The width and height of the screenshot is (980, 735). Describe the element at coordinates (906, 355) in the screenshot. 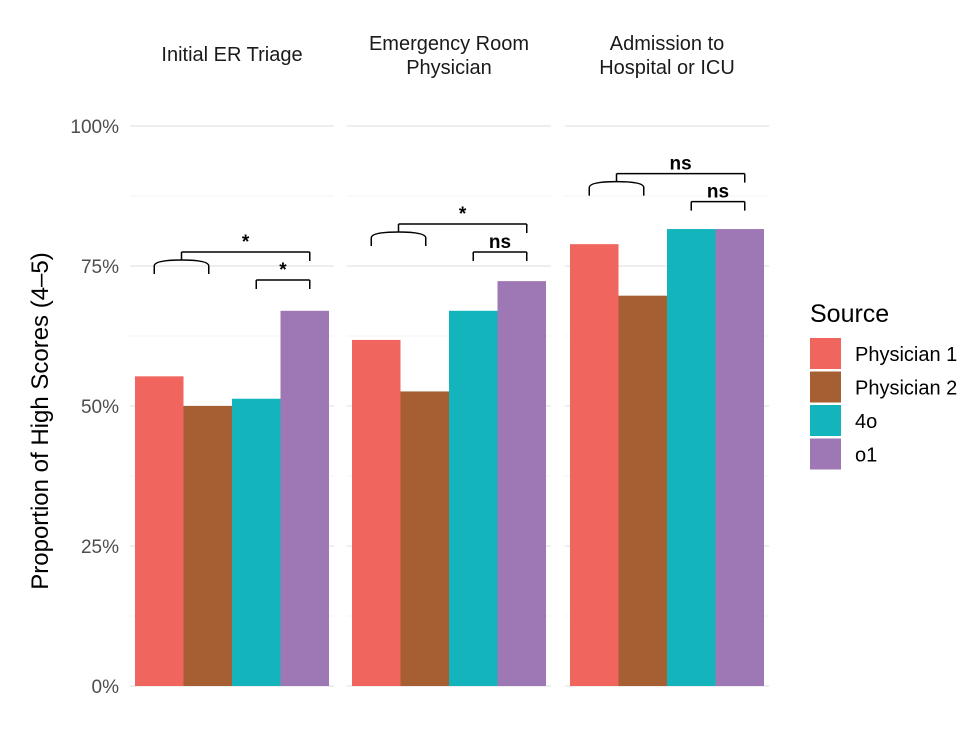

I see `legend-label: Physician 1` at that location.